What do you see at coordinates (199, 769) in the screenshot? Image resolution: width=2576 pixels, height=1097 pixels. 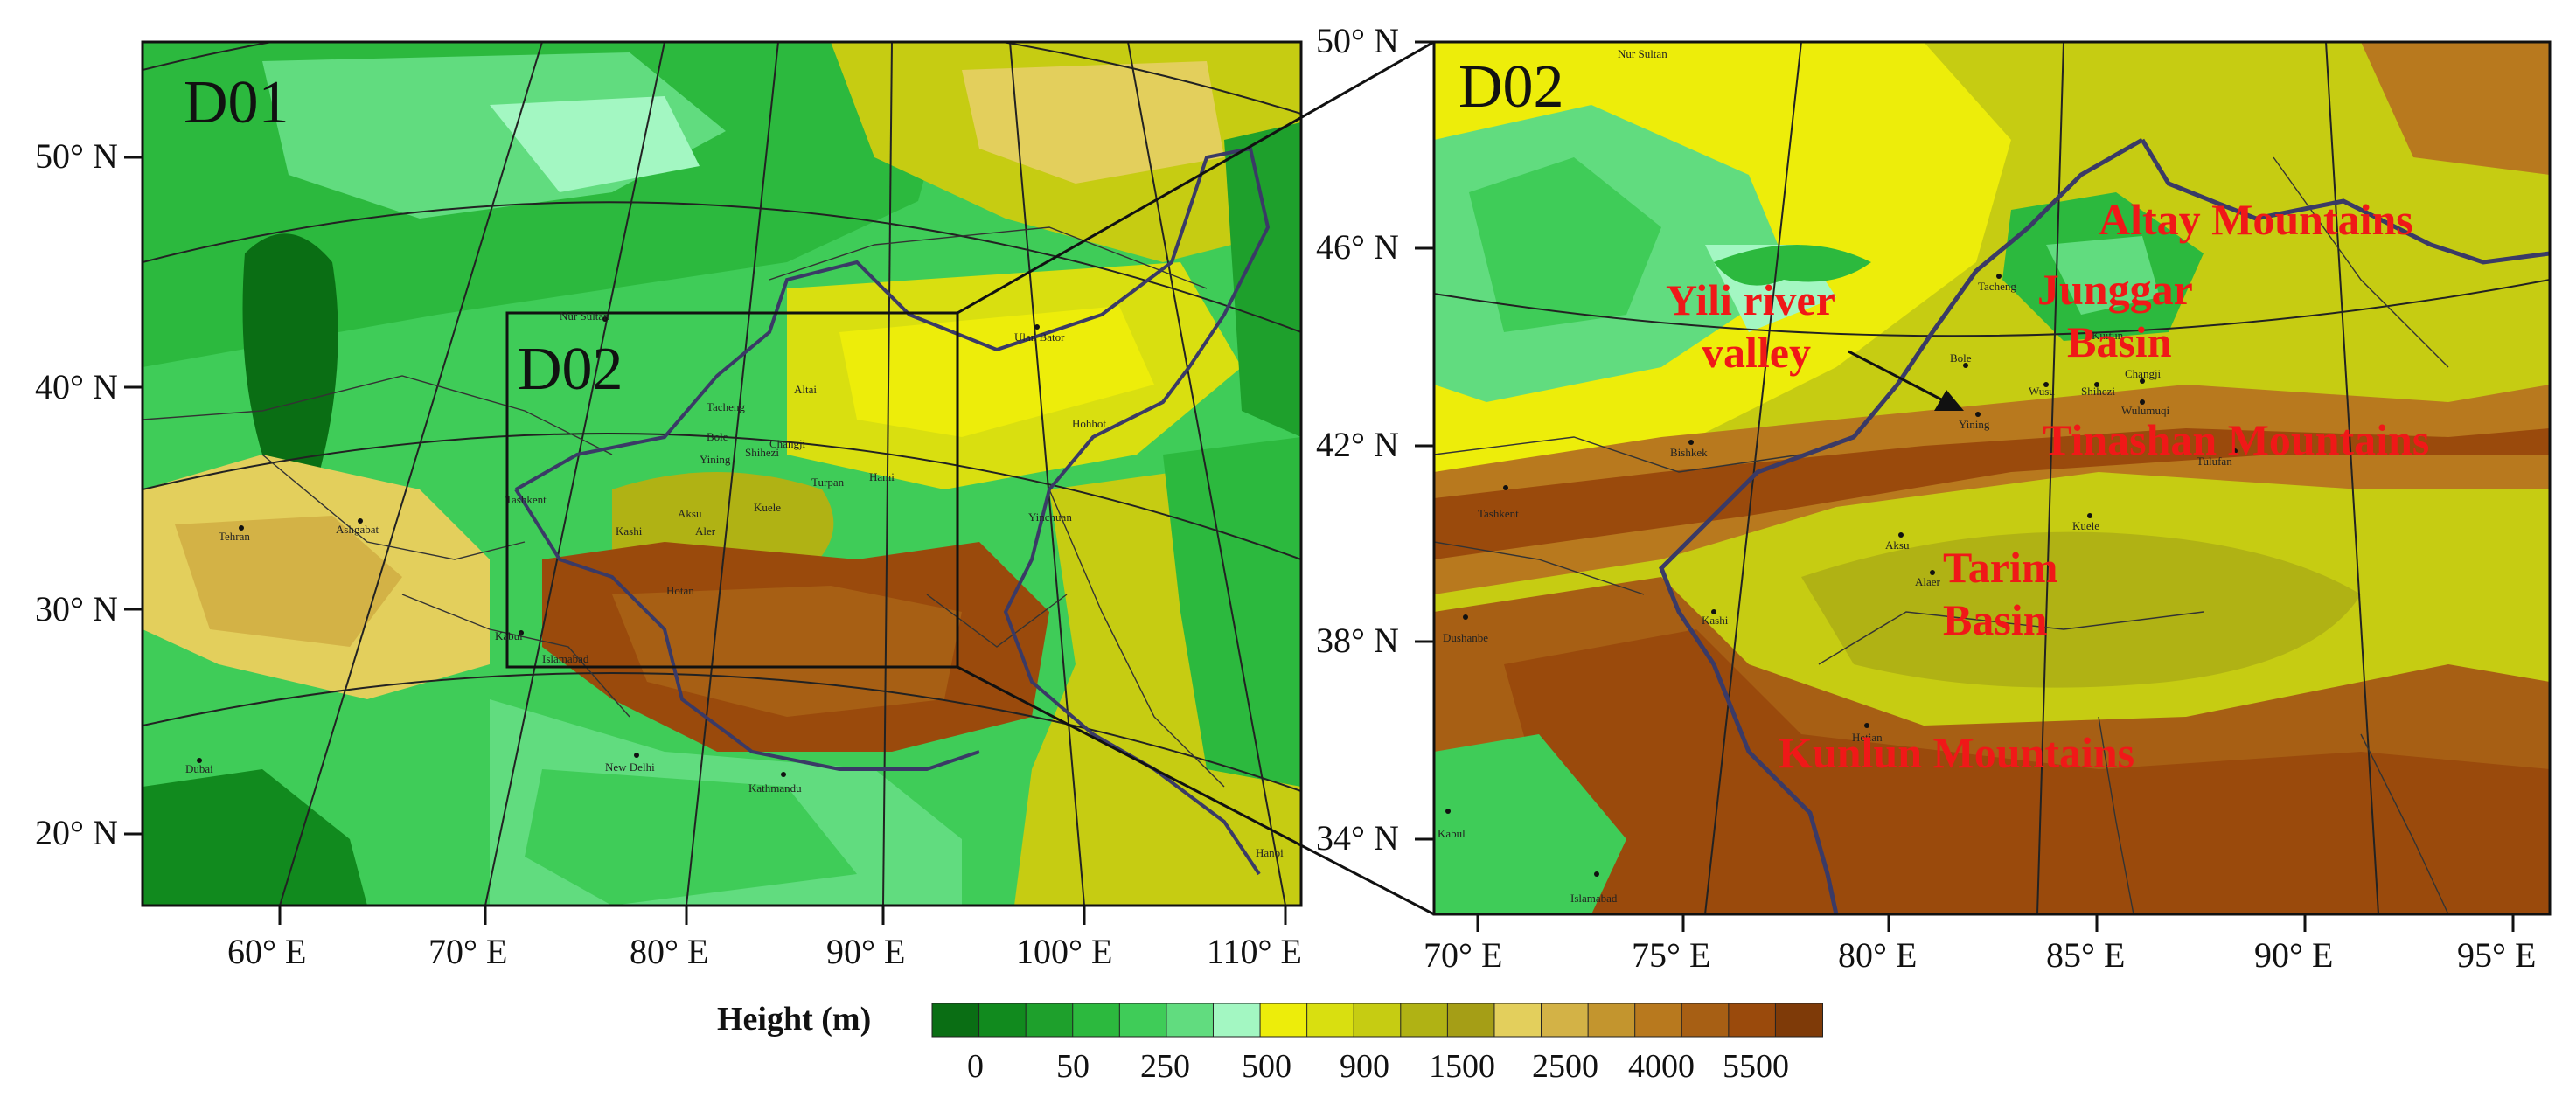 I see `city-label: Dubai` at bounding box center [199, 769].